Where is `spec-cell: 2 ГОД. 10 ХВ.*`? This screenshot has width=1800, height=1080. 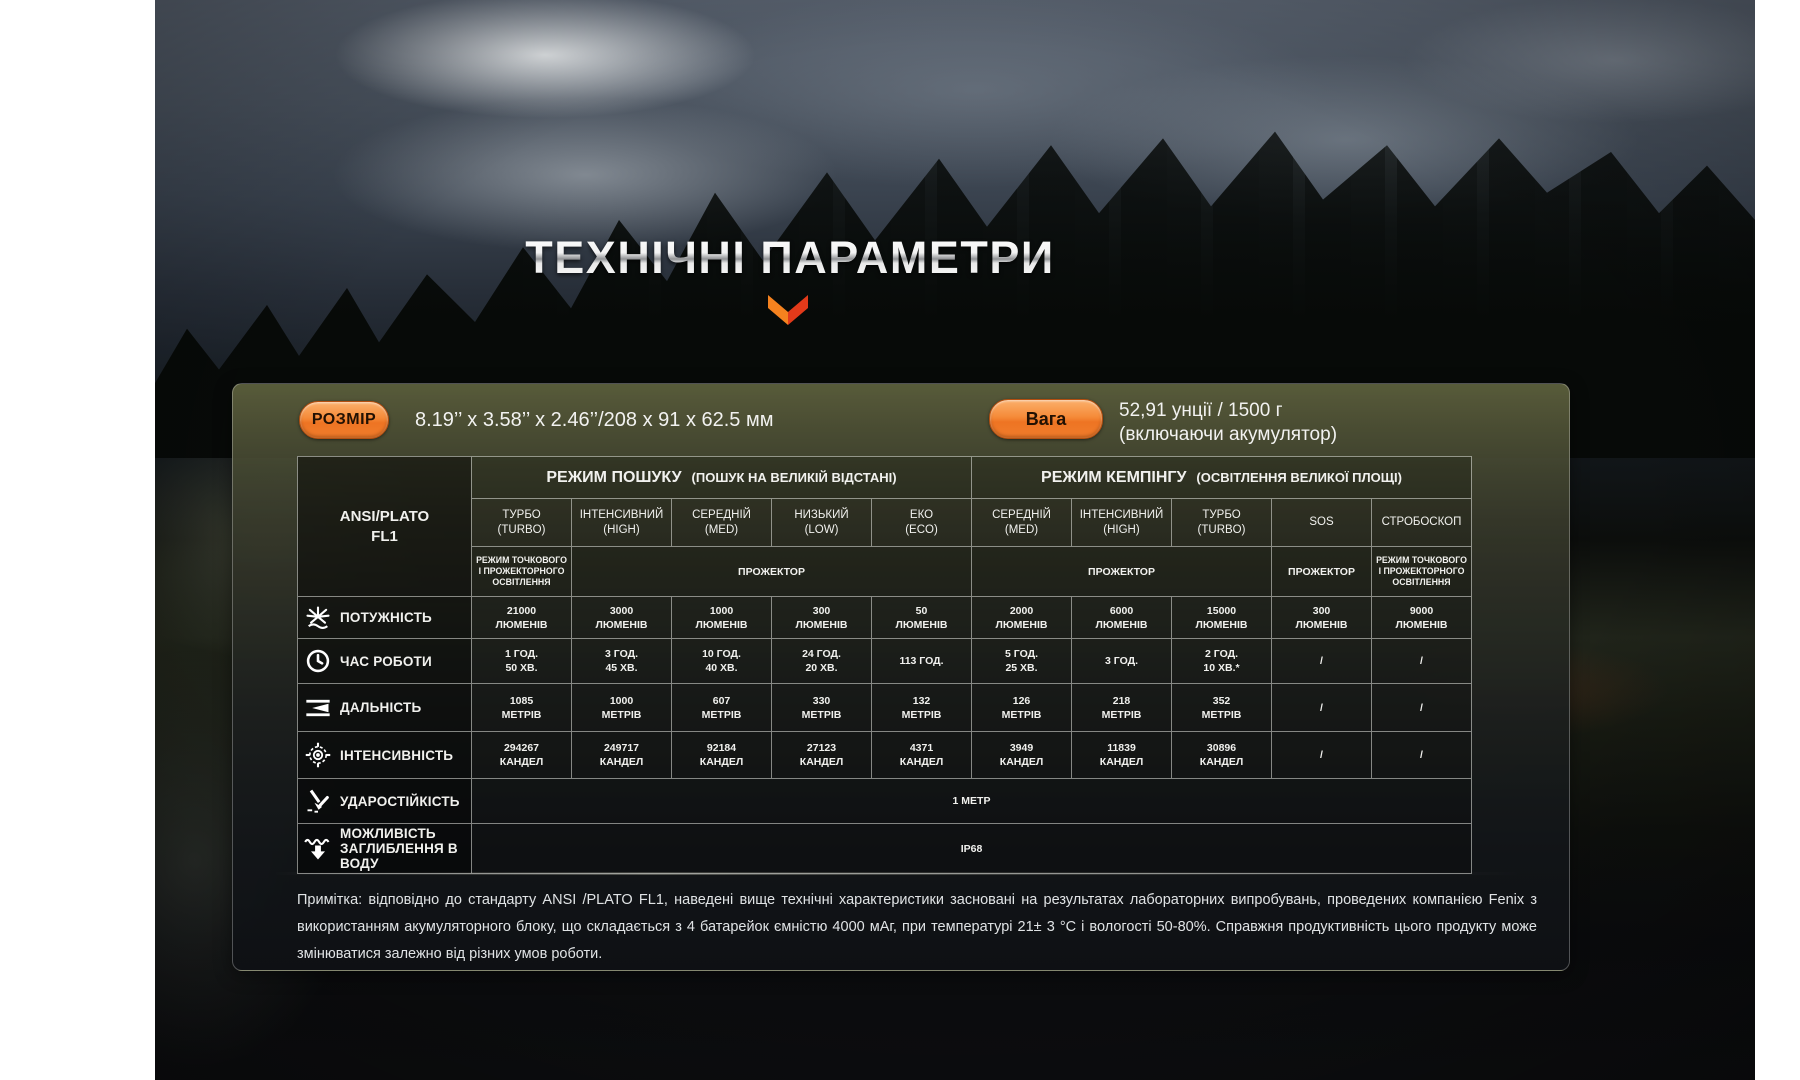
spec-cell: 2 ГОД. 10 ХВ.* is located at coordinates (1221, 660).